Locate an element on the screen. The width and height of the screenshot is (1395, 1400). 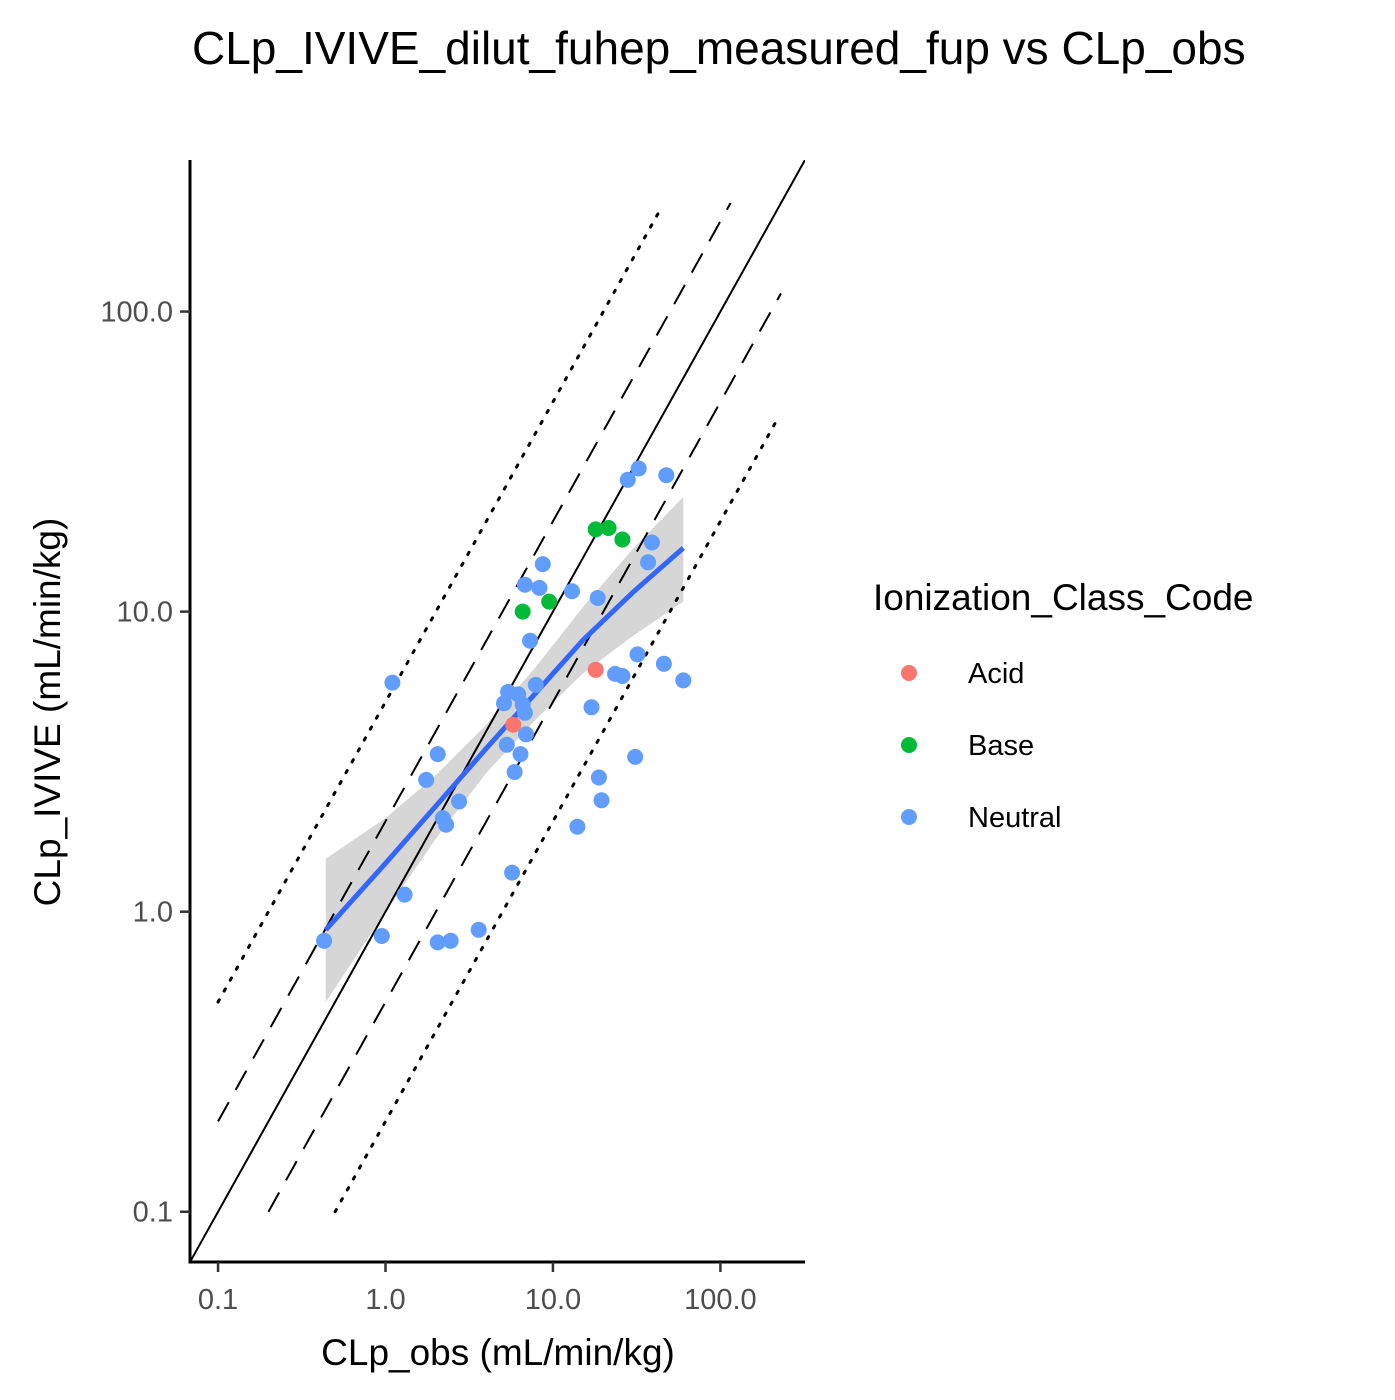
legend-key-neutral is located at coordinates (909, 817).